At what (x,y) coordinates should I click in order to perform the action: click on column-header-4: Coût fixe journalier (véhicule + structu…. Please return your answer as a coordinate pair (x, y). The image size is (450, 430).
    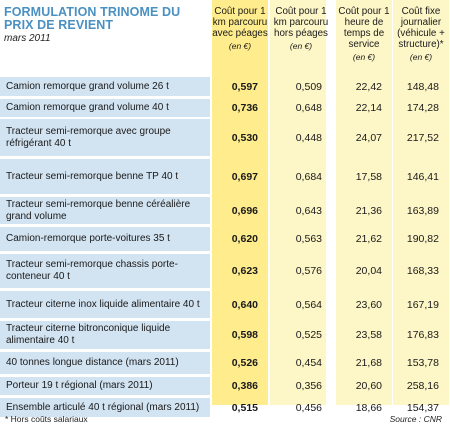
    Looking at the image, I should click on (421, 34).